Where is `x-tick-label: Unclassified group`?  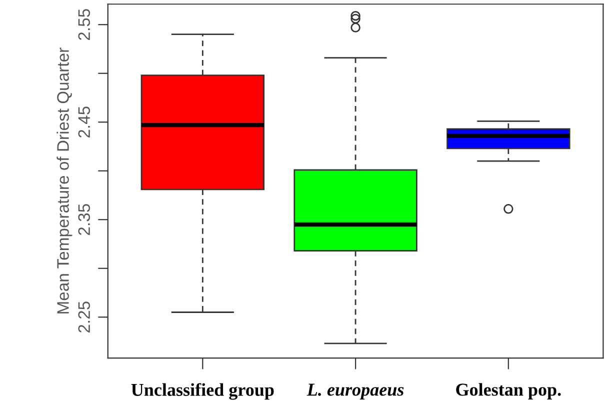
x-tick-label: Unclassified group is located at coordinates (202, 391).